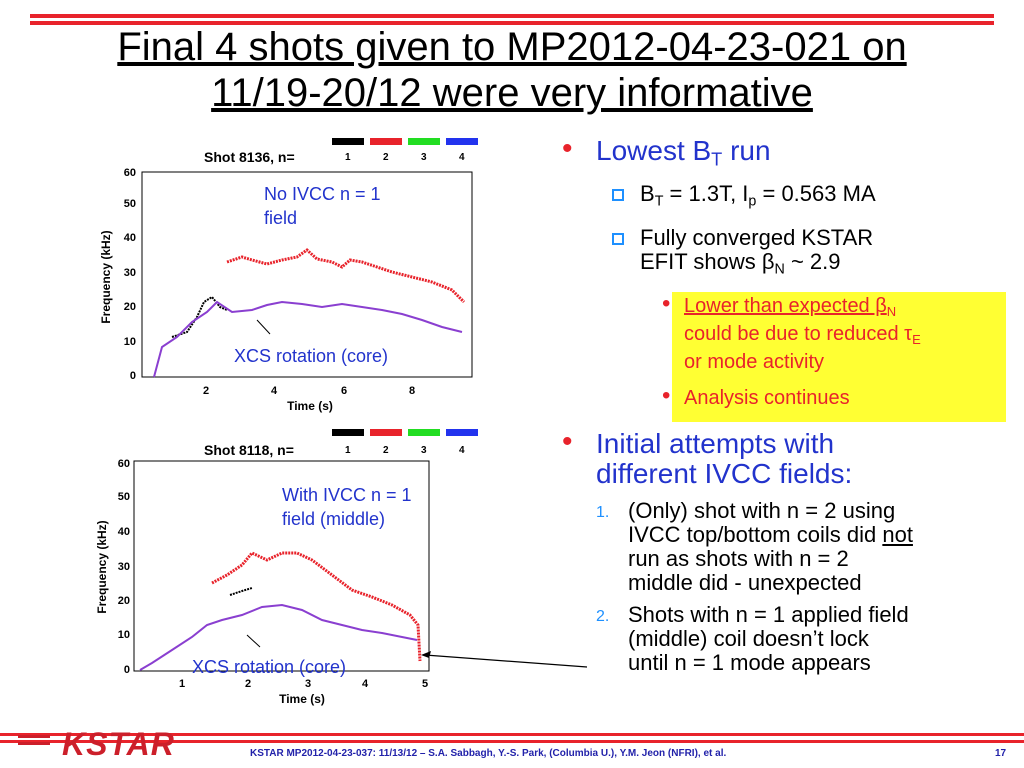  I want to click on plot2-ytick-60: 60, so click(124, 464).